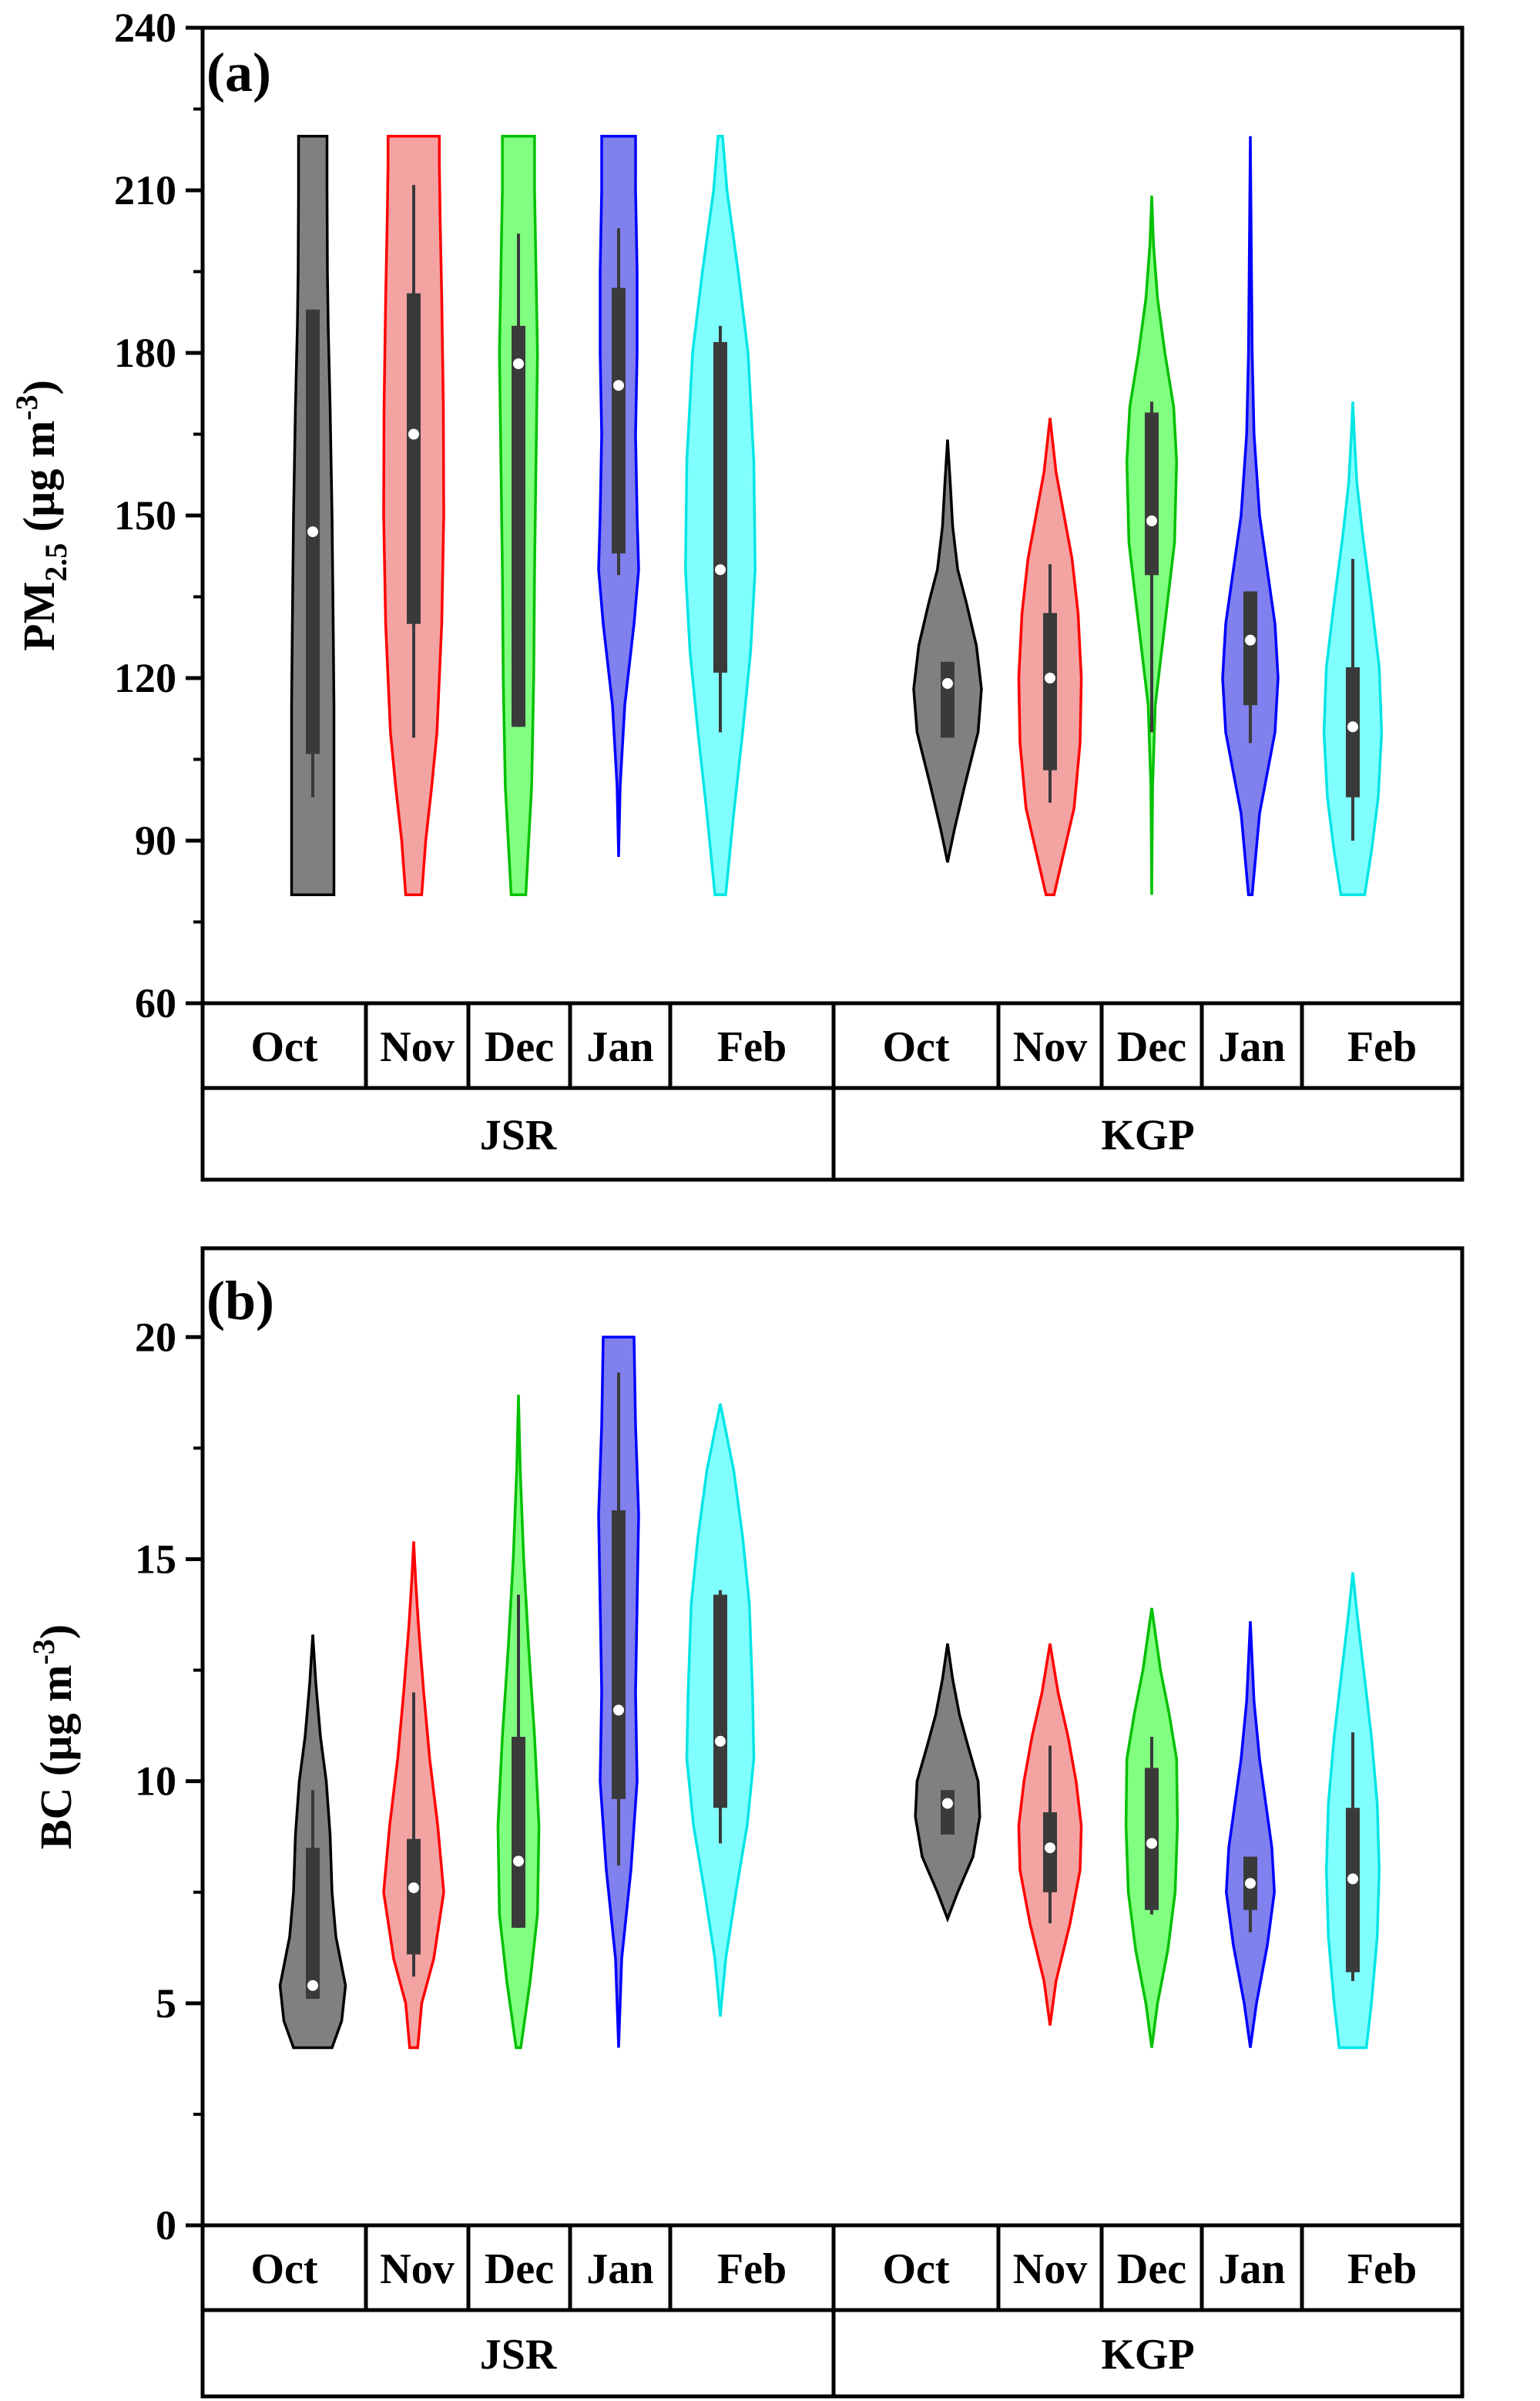  I want to click on y-tick-label: 240, so click(145, 28).